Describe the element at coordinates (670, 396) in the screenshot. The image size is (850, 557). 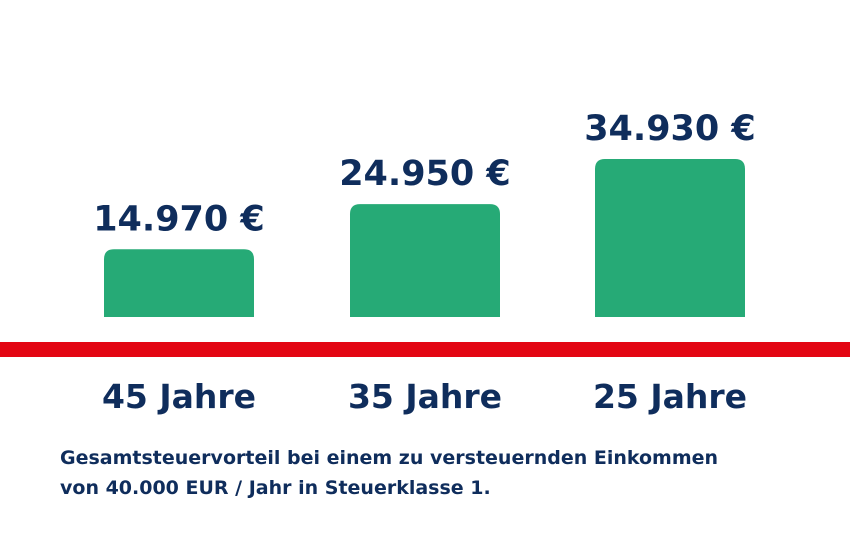
I see `category-label-3: 25 Jahre` at that location.